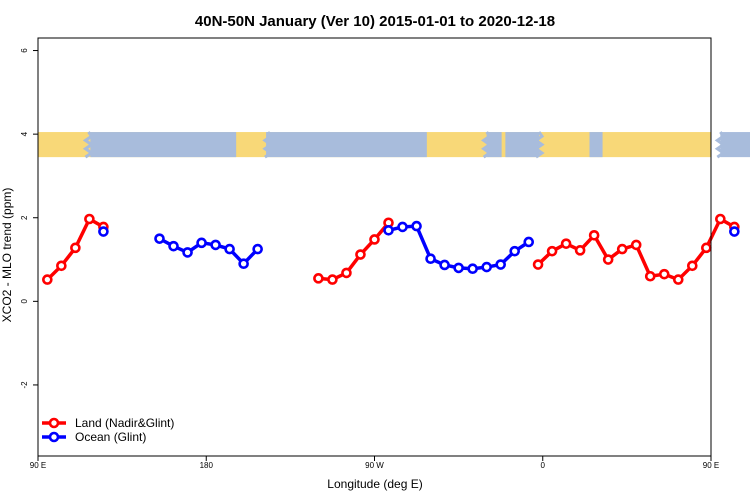 The image size is (750, 500). I want to click on series-layer, so click(391, 249).